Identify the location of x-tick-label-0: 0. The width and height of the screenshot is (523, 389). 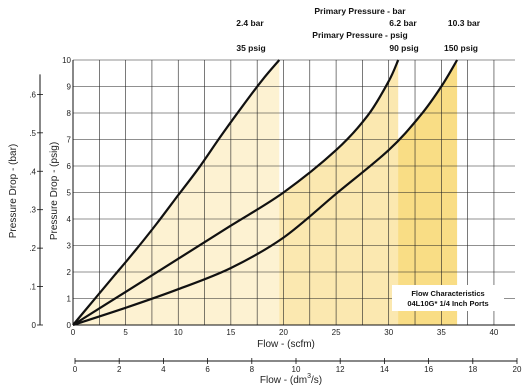
(73, 332).